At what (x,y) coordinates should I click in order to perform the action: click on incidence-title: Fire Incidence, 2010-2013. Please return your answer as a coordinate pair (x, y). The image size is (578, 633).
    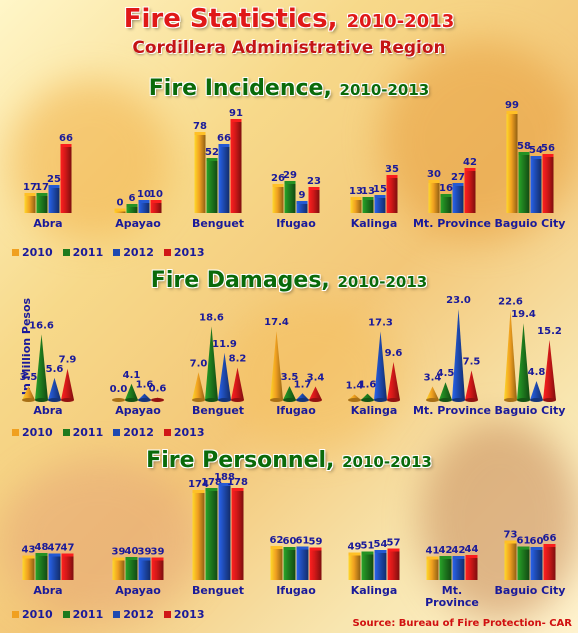
    Looking at the image, I should click on (289, 88).